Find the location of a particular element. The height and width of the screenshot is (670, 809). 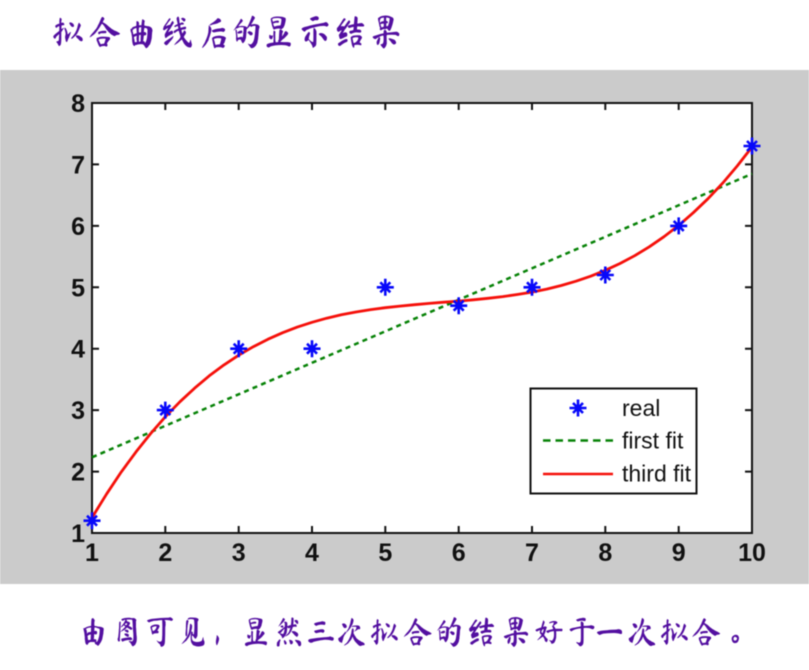

svg-text: first fit is located at coordinates (653, 441).